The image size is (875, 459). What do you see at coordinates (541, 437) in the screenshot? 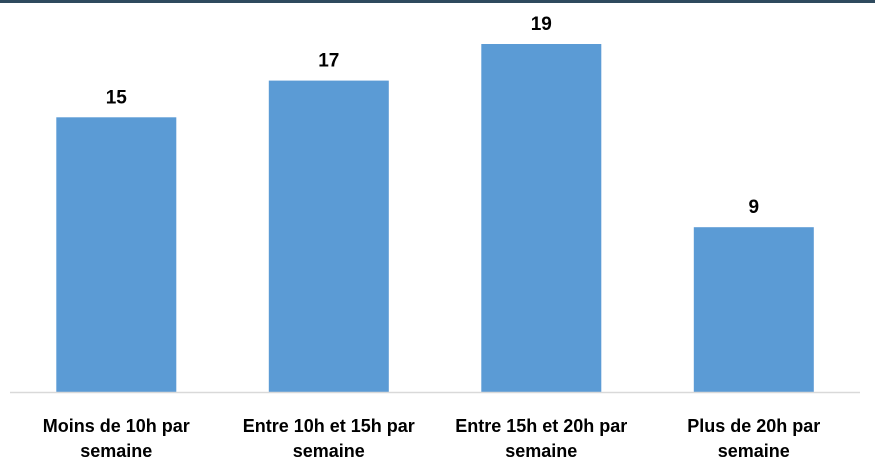
I see `x-tick-label-3: Entre 15h et 20h par semaine` at bounding box center [541, 437].